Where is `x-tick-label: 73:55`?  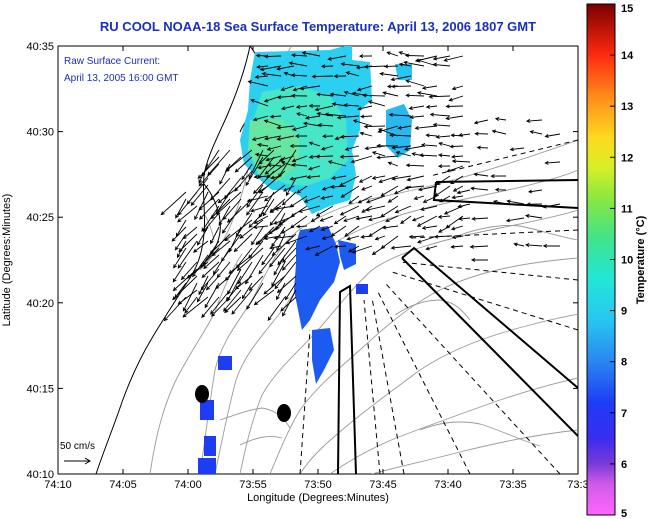 x-tick-label: 73:55 is located at coordinates (253, 485).